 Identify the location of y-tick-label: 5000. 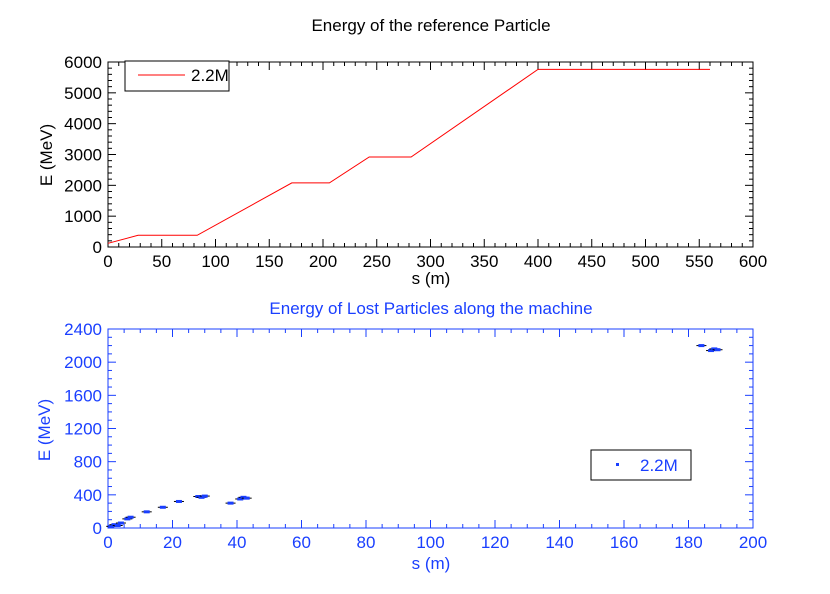
(83, 93).